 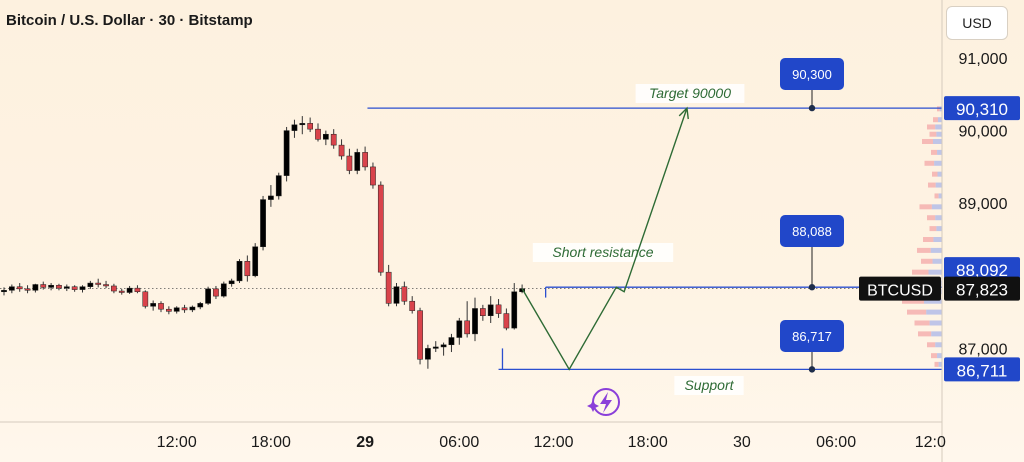 What do you see at coordinates (709, 385) in the screenshot?
I see `level-note: Support` at bounding box center [709, 385].